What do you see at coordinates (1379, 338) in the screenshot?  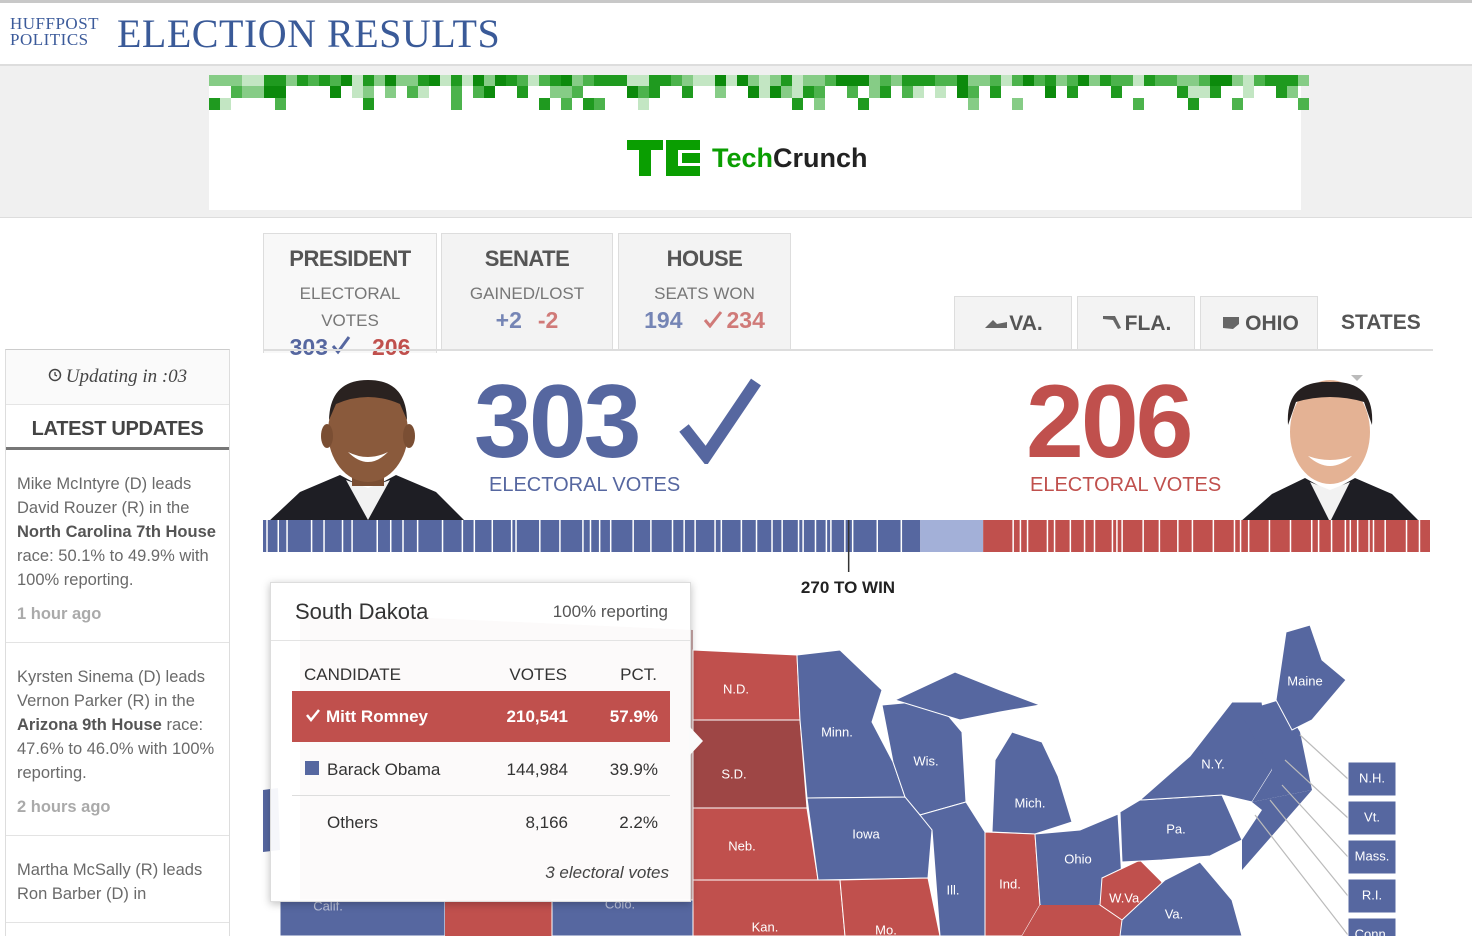 I see `states-menu: STATES` at bounding box center [1379, 338].